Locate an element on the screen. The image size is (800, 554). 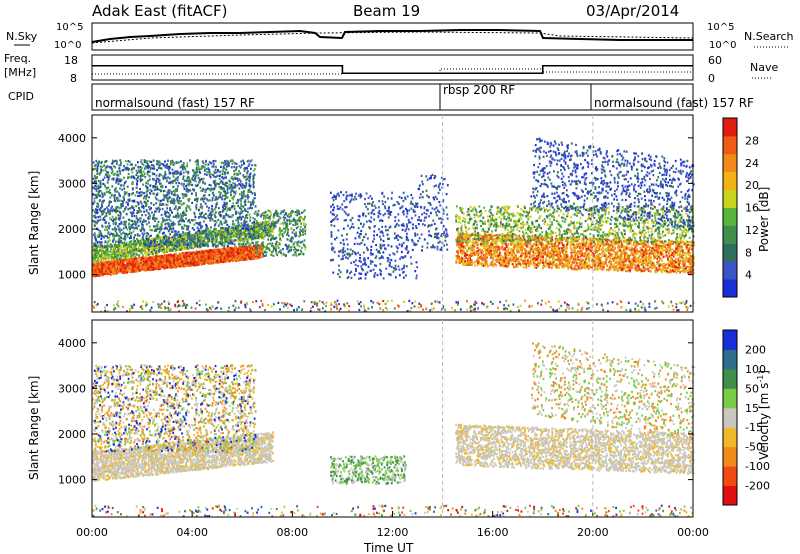
noise-tick-left-top: 10^5 is located at coordinates (69, 27).